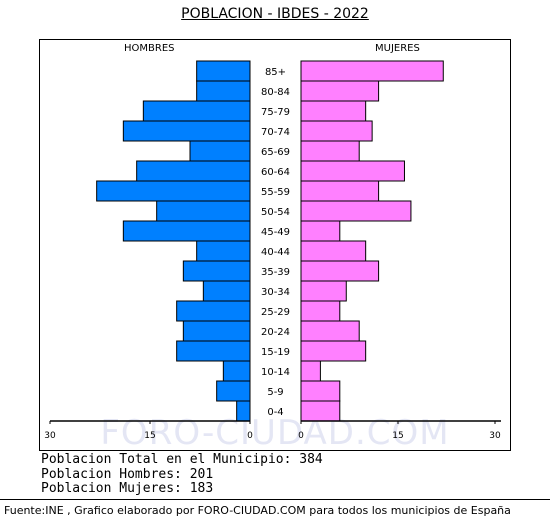 Image resolution: width=550 pixels, height=520 pixels. What do you see at coordinates (301, 436) in the screenshot?
I see `tick-label-3: 0` at bounding box center [301, 436].